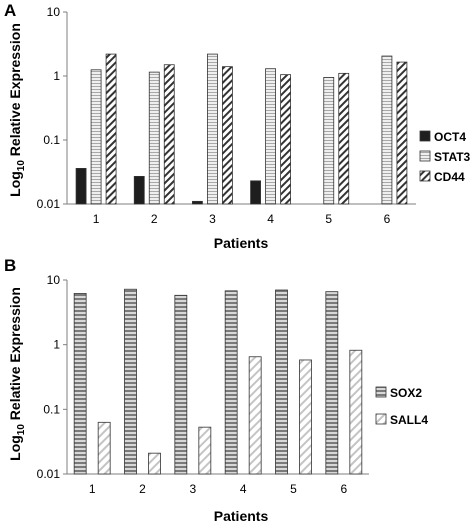 Image resolution: width=474 pixels, height=526 pixels. Describe the element at coordinates (425, 156) in the screenshot. I see `chart0-legend-swatch-stat3` at that location.